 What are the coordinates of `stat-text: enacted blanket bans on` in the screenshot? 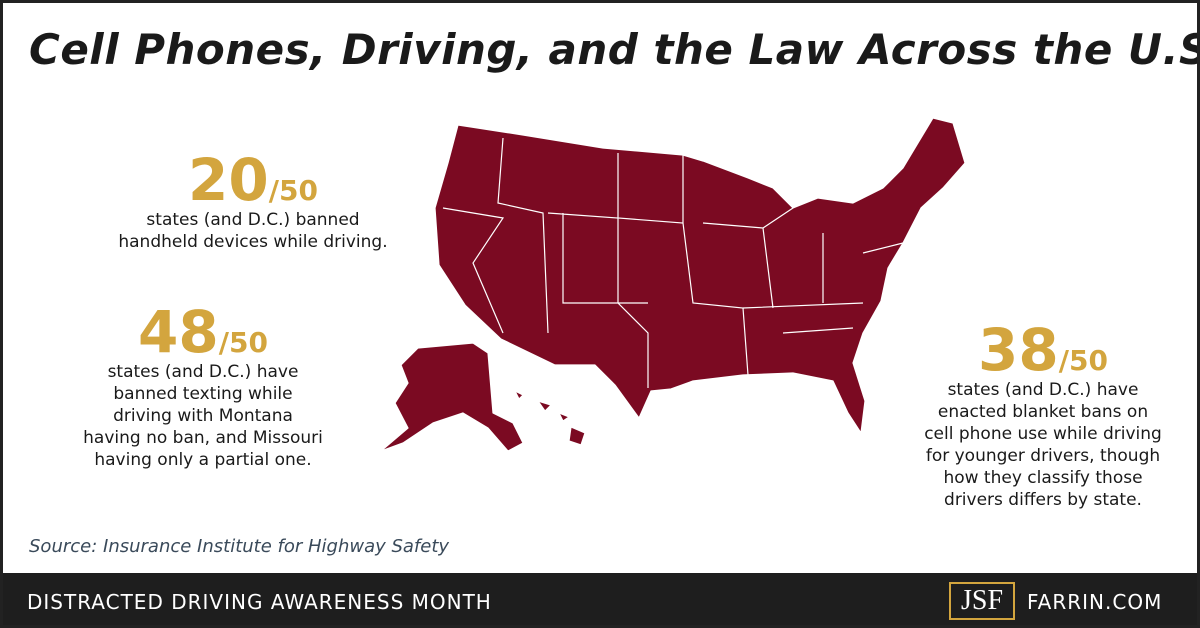 It's located at (1043, 412).